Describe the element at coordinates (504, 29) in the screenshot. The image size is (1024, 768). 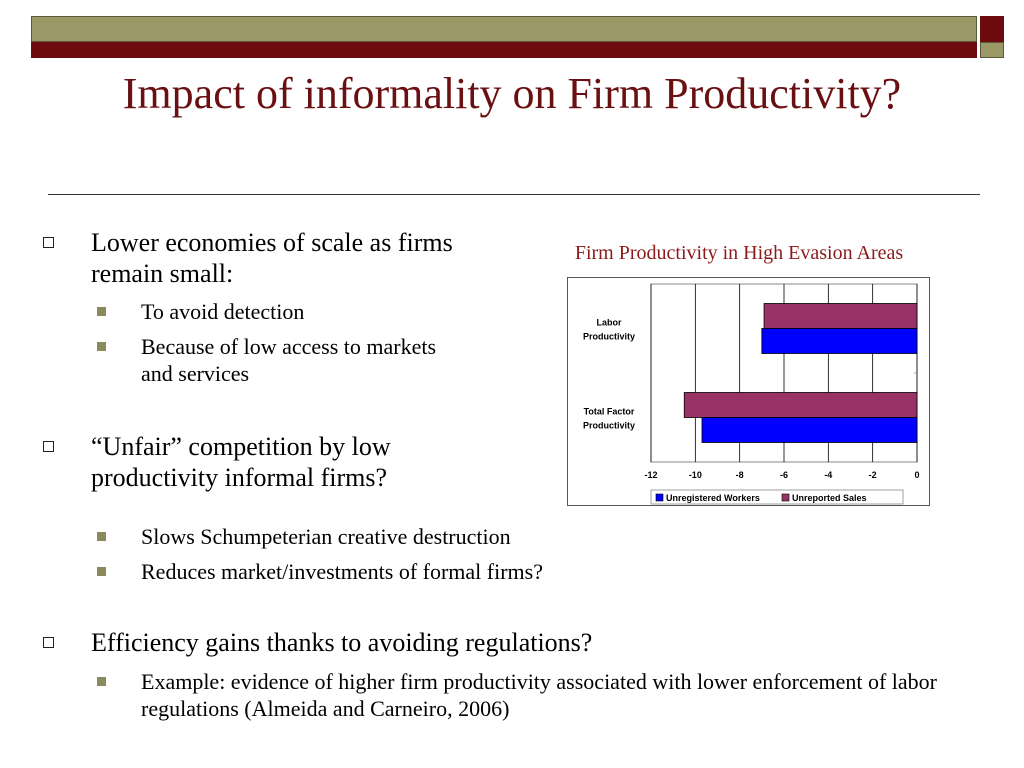
I see `header-bar` at that location.